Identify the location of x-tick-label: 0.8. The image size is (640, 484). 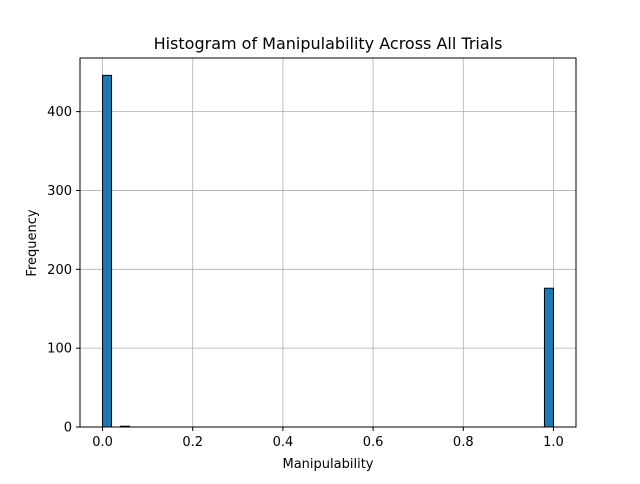
(463, 442).